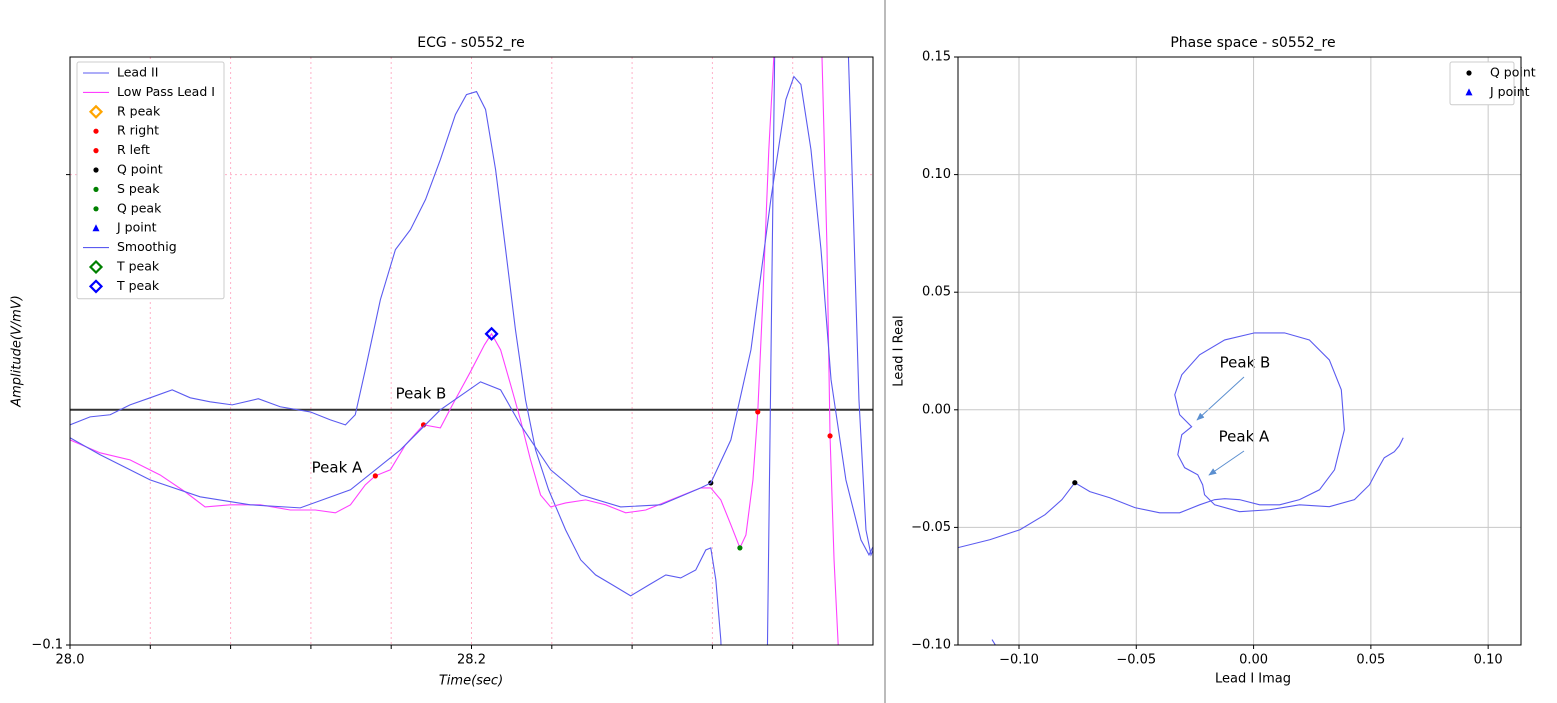  What do you see at coordinates (899, 350) in the screenshot?
I see `y-axis-label: Lead I Real` at bounding box center [899, 350].